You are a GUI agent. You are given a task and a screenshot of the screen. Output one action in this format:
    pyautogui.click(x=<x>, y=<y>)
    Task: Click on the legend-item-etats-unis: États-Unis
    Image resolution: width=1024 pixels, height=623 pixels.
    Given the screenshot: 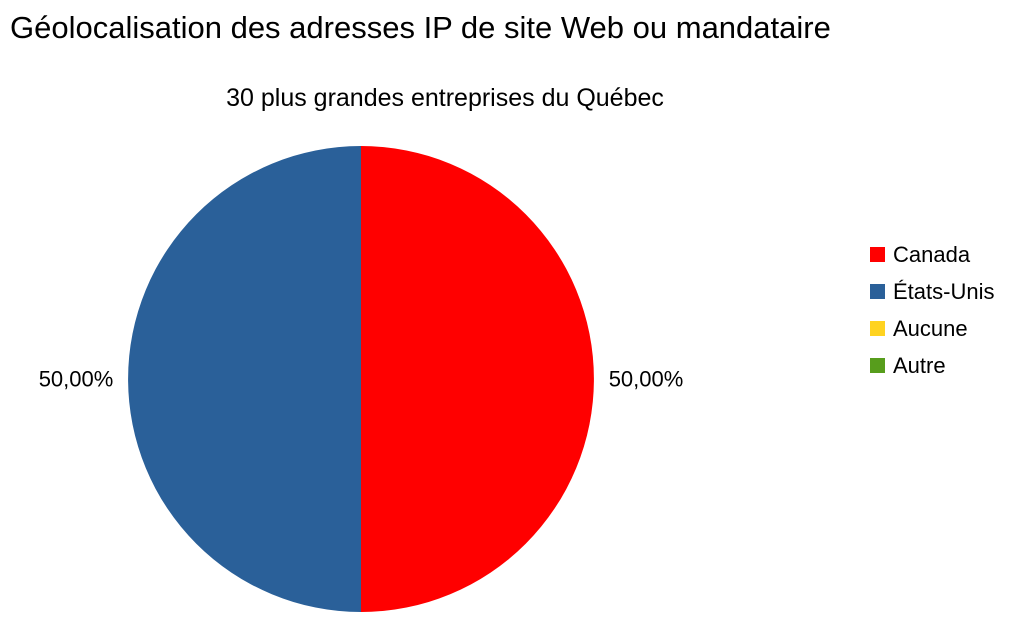 What is the action you would take?
    pyautogui.click(x=932, y=291)
    